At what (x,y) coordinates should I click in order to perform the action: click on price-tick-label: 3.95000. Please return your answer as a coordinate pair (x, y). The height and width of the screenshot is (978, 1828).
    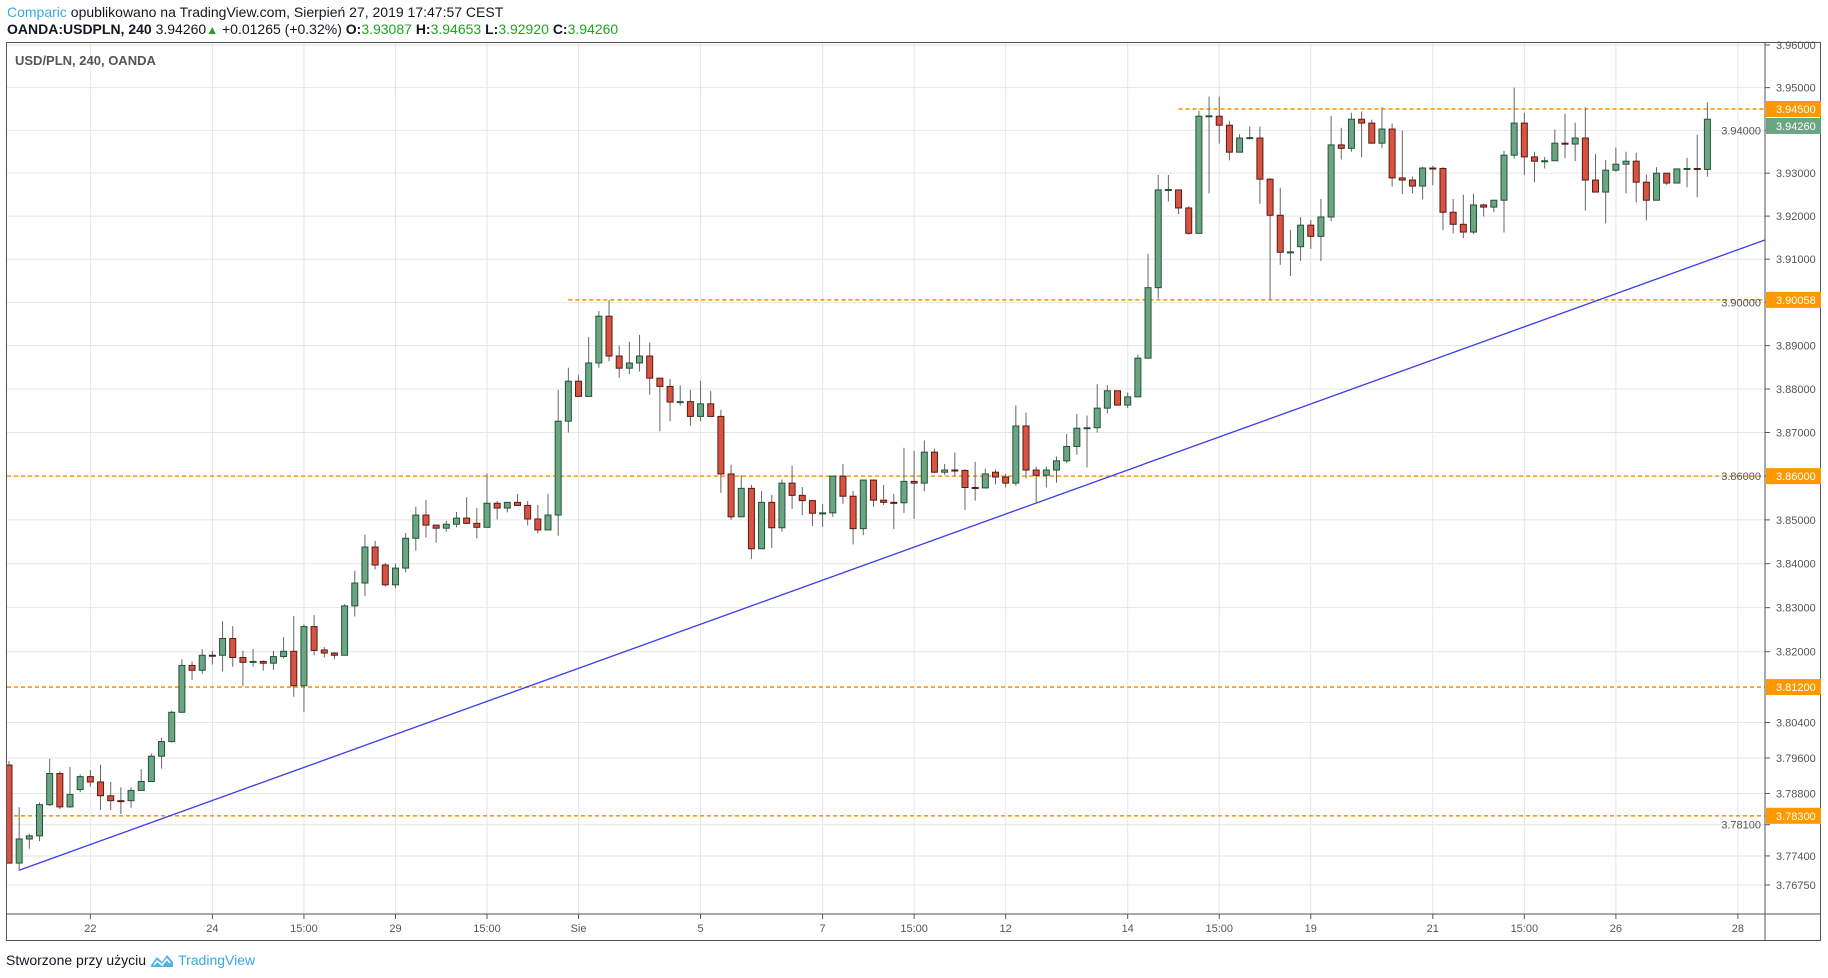
    Looking at the image, I should click on (1796, 89).